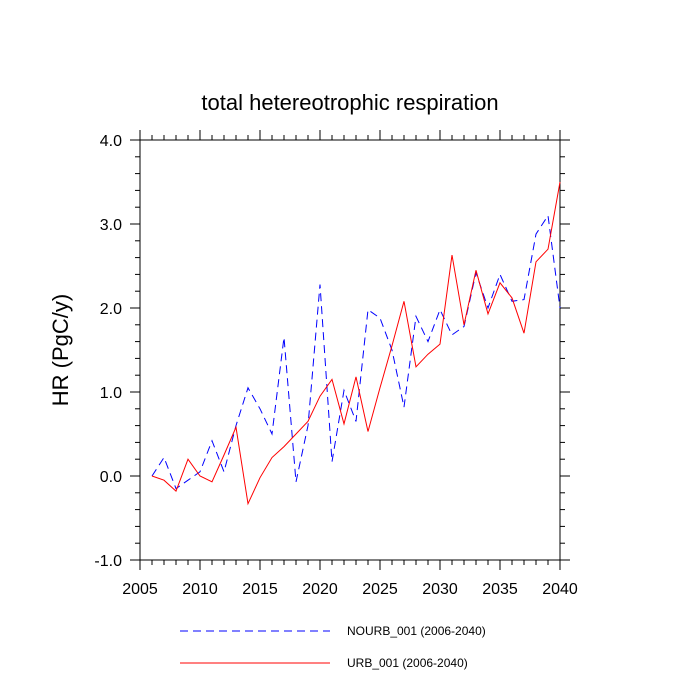 The height and width of the screenshot is (700, 700). I want to click on x-tick-label: 2035, so click(500, 589).